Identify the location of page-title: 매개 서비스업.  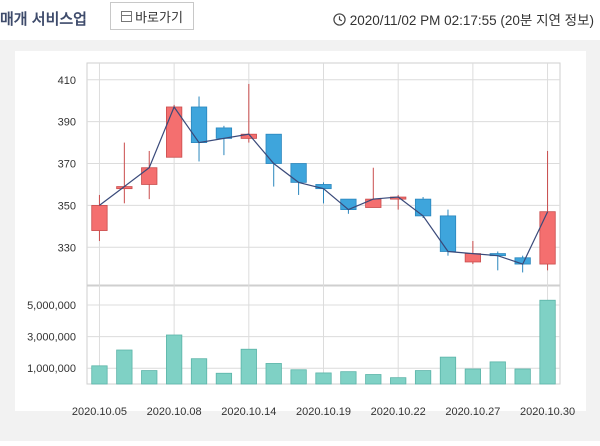
(43, 19).